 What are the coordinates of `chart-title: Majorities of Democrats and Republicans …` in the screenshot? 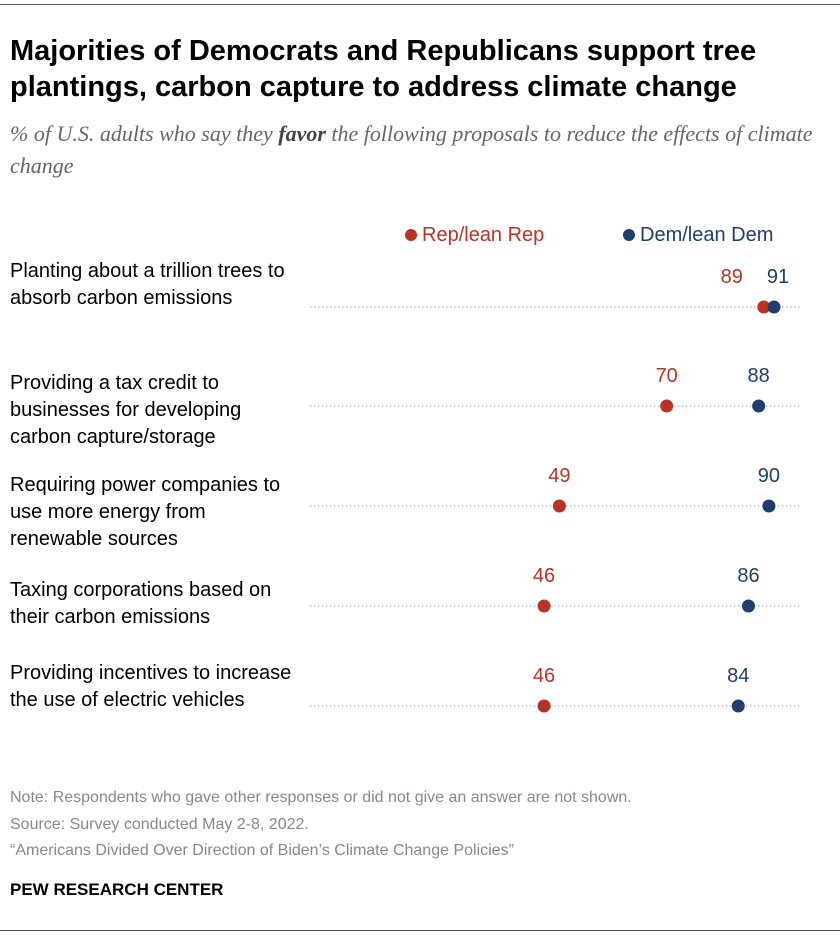 It's located at (383, 69).